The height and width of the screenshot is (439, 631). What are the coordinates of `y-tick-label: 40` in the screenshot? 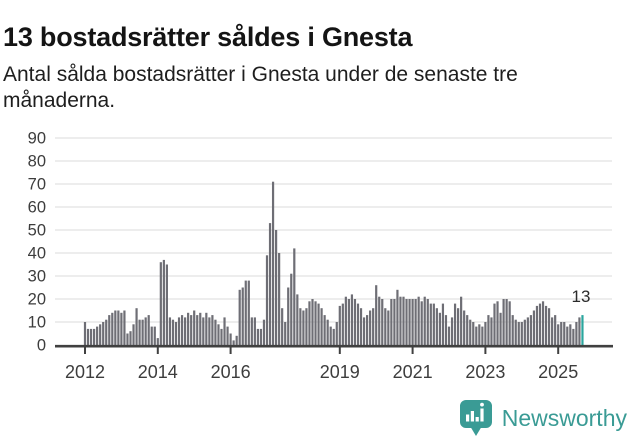 It's located at (37, 254).